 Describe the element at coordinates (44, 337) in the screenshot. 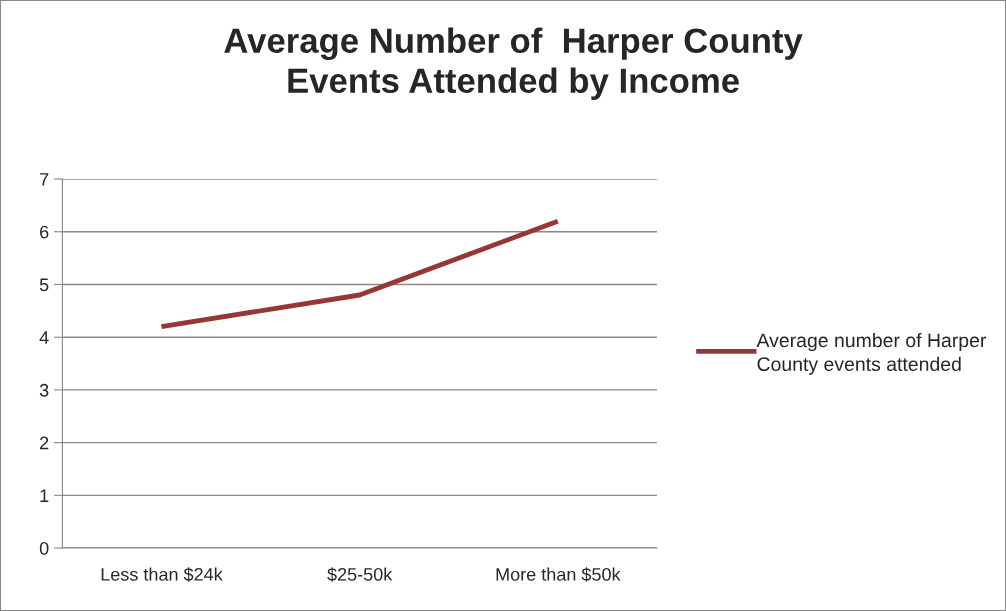

I see `y-tick-label: 4` at that location.